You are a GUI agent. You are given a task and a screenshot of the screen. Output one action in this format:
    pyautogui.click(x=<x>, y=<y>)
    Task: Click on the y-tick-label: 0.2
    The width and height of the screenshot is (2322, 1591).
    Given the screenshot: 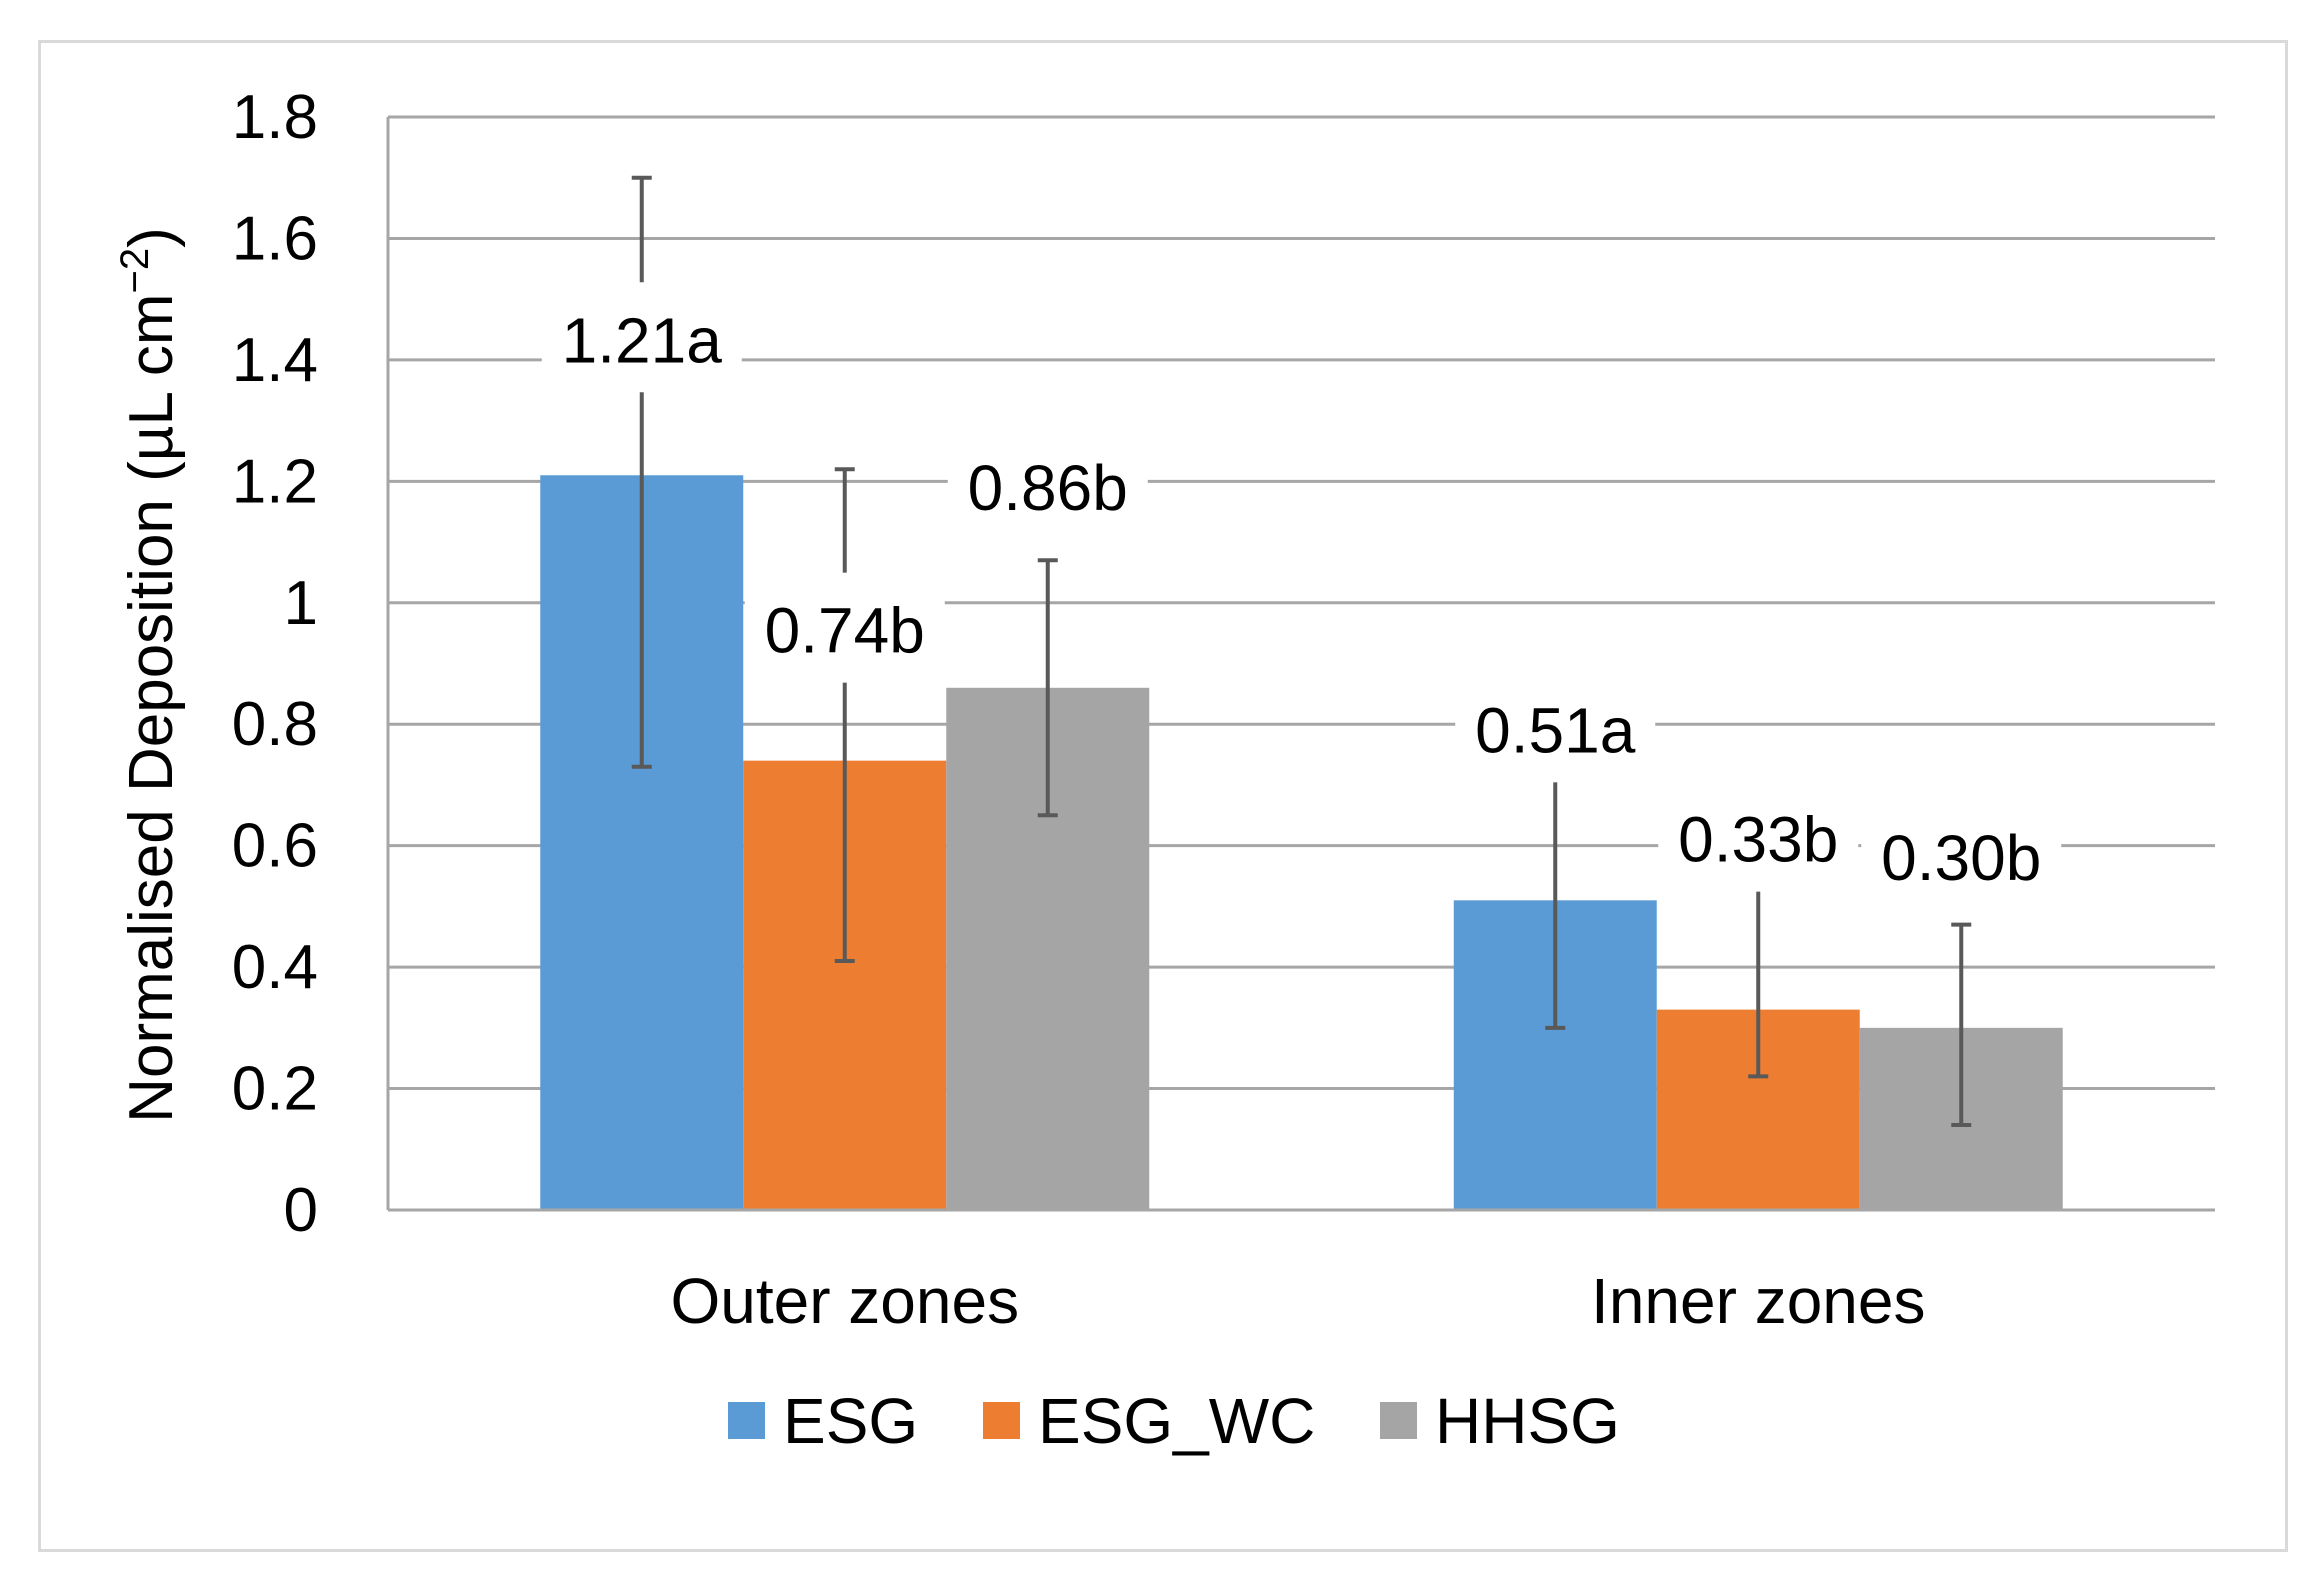 What is the action you would take?
    pyautogui.click(x=275, y=1089)
    